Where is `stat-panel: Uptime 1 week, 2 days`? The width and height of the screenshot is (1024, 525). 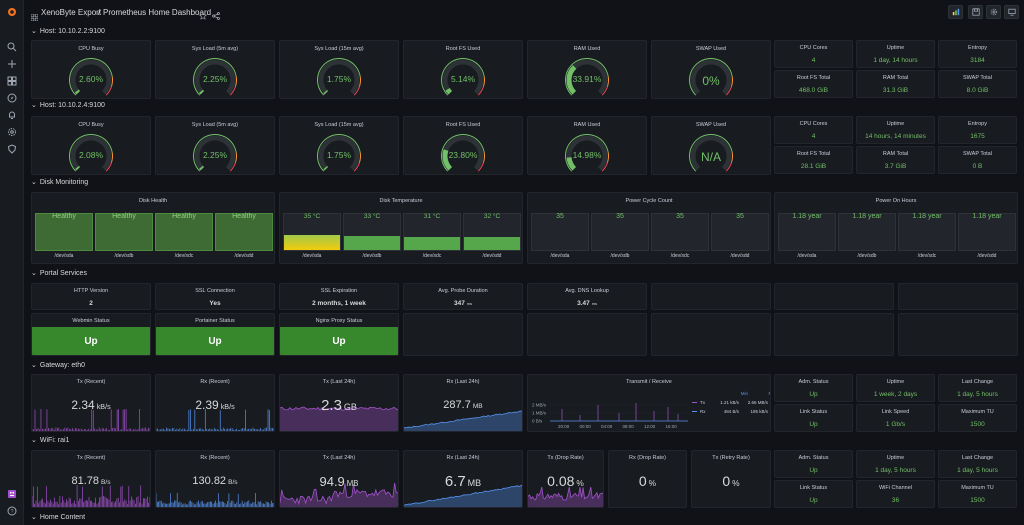 stat-panel: Uptime 1 week, 2 days is located at coordinates (895, 388).